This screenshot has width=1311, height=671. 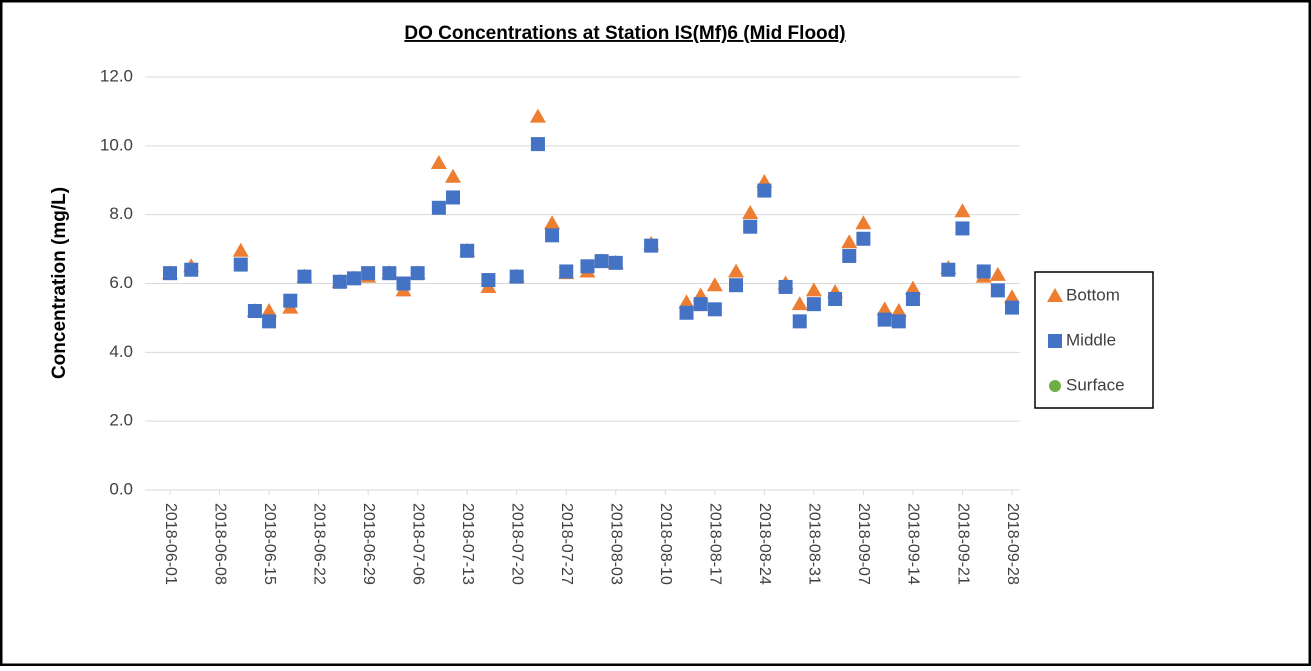 I want to click on x-tick-label: 2018-08-31, so click(x=814, y=544).